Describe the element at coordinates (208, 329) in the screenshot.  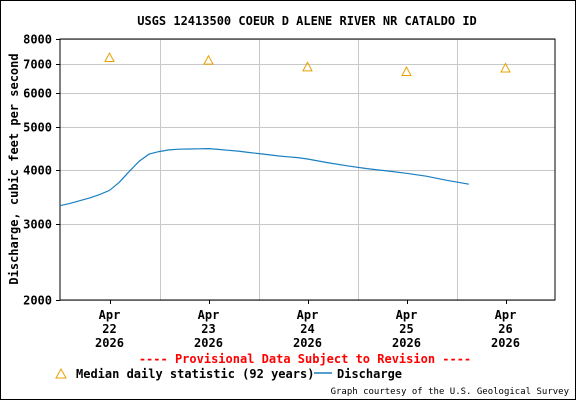
I see `x-tick-label: 23` at that location.